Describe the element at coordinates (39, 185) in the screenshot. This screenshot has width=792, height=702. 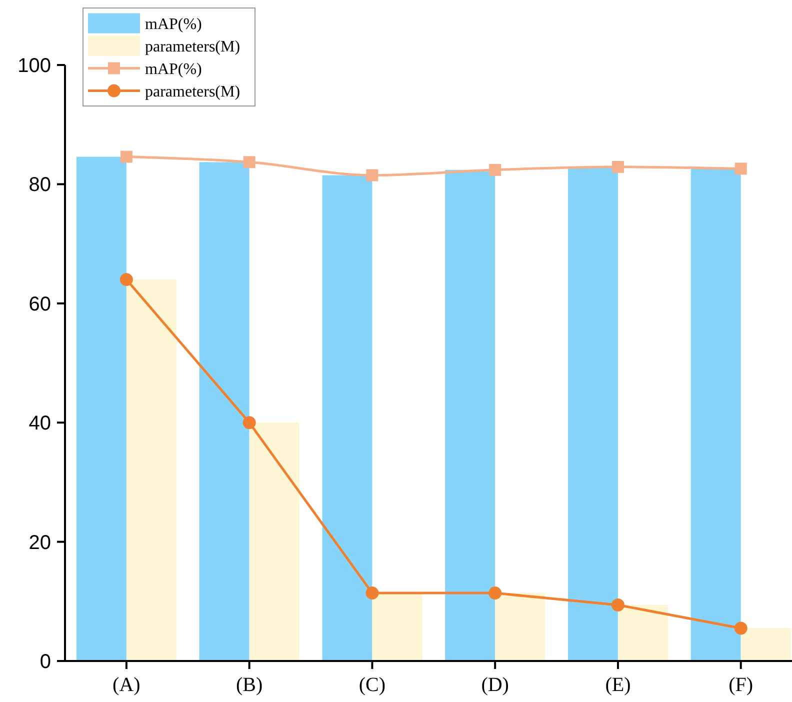
I see `y-tick-label: 80` at that location.